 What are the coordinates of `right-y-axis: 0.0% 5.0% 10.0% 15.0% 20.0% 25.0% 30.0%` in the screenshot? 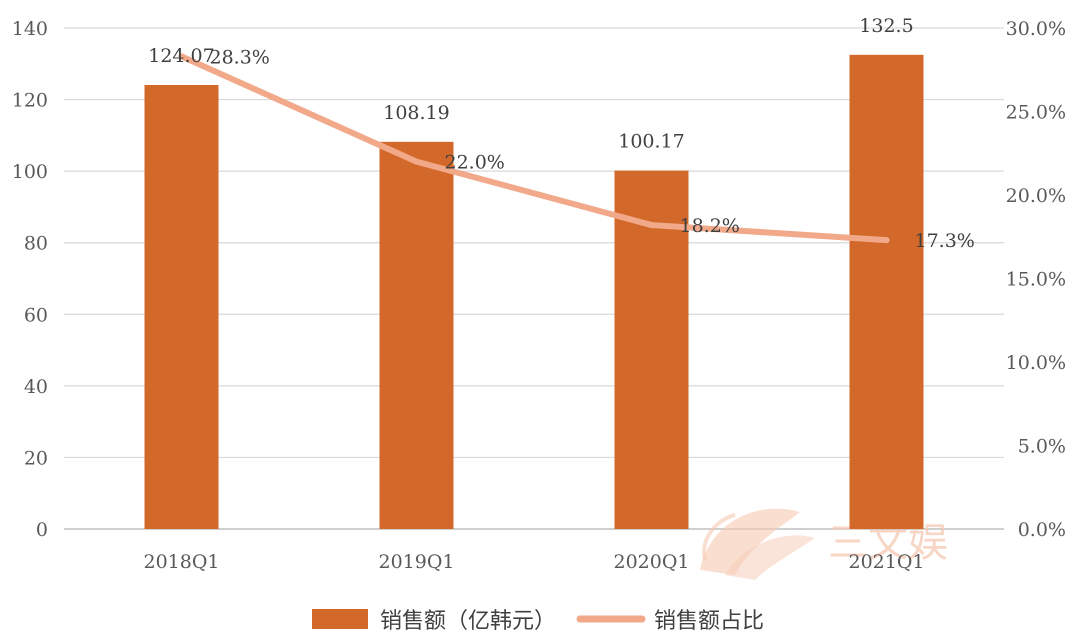 It's located at (1036, 279).